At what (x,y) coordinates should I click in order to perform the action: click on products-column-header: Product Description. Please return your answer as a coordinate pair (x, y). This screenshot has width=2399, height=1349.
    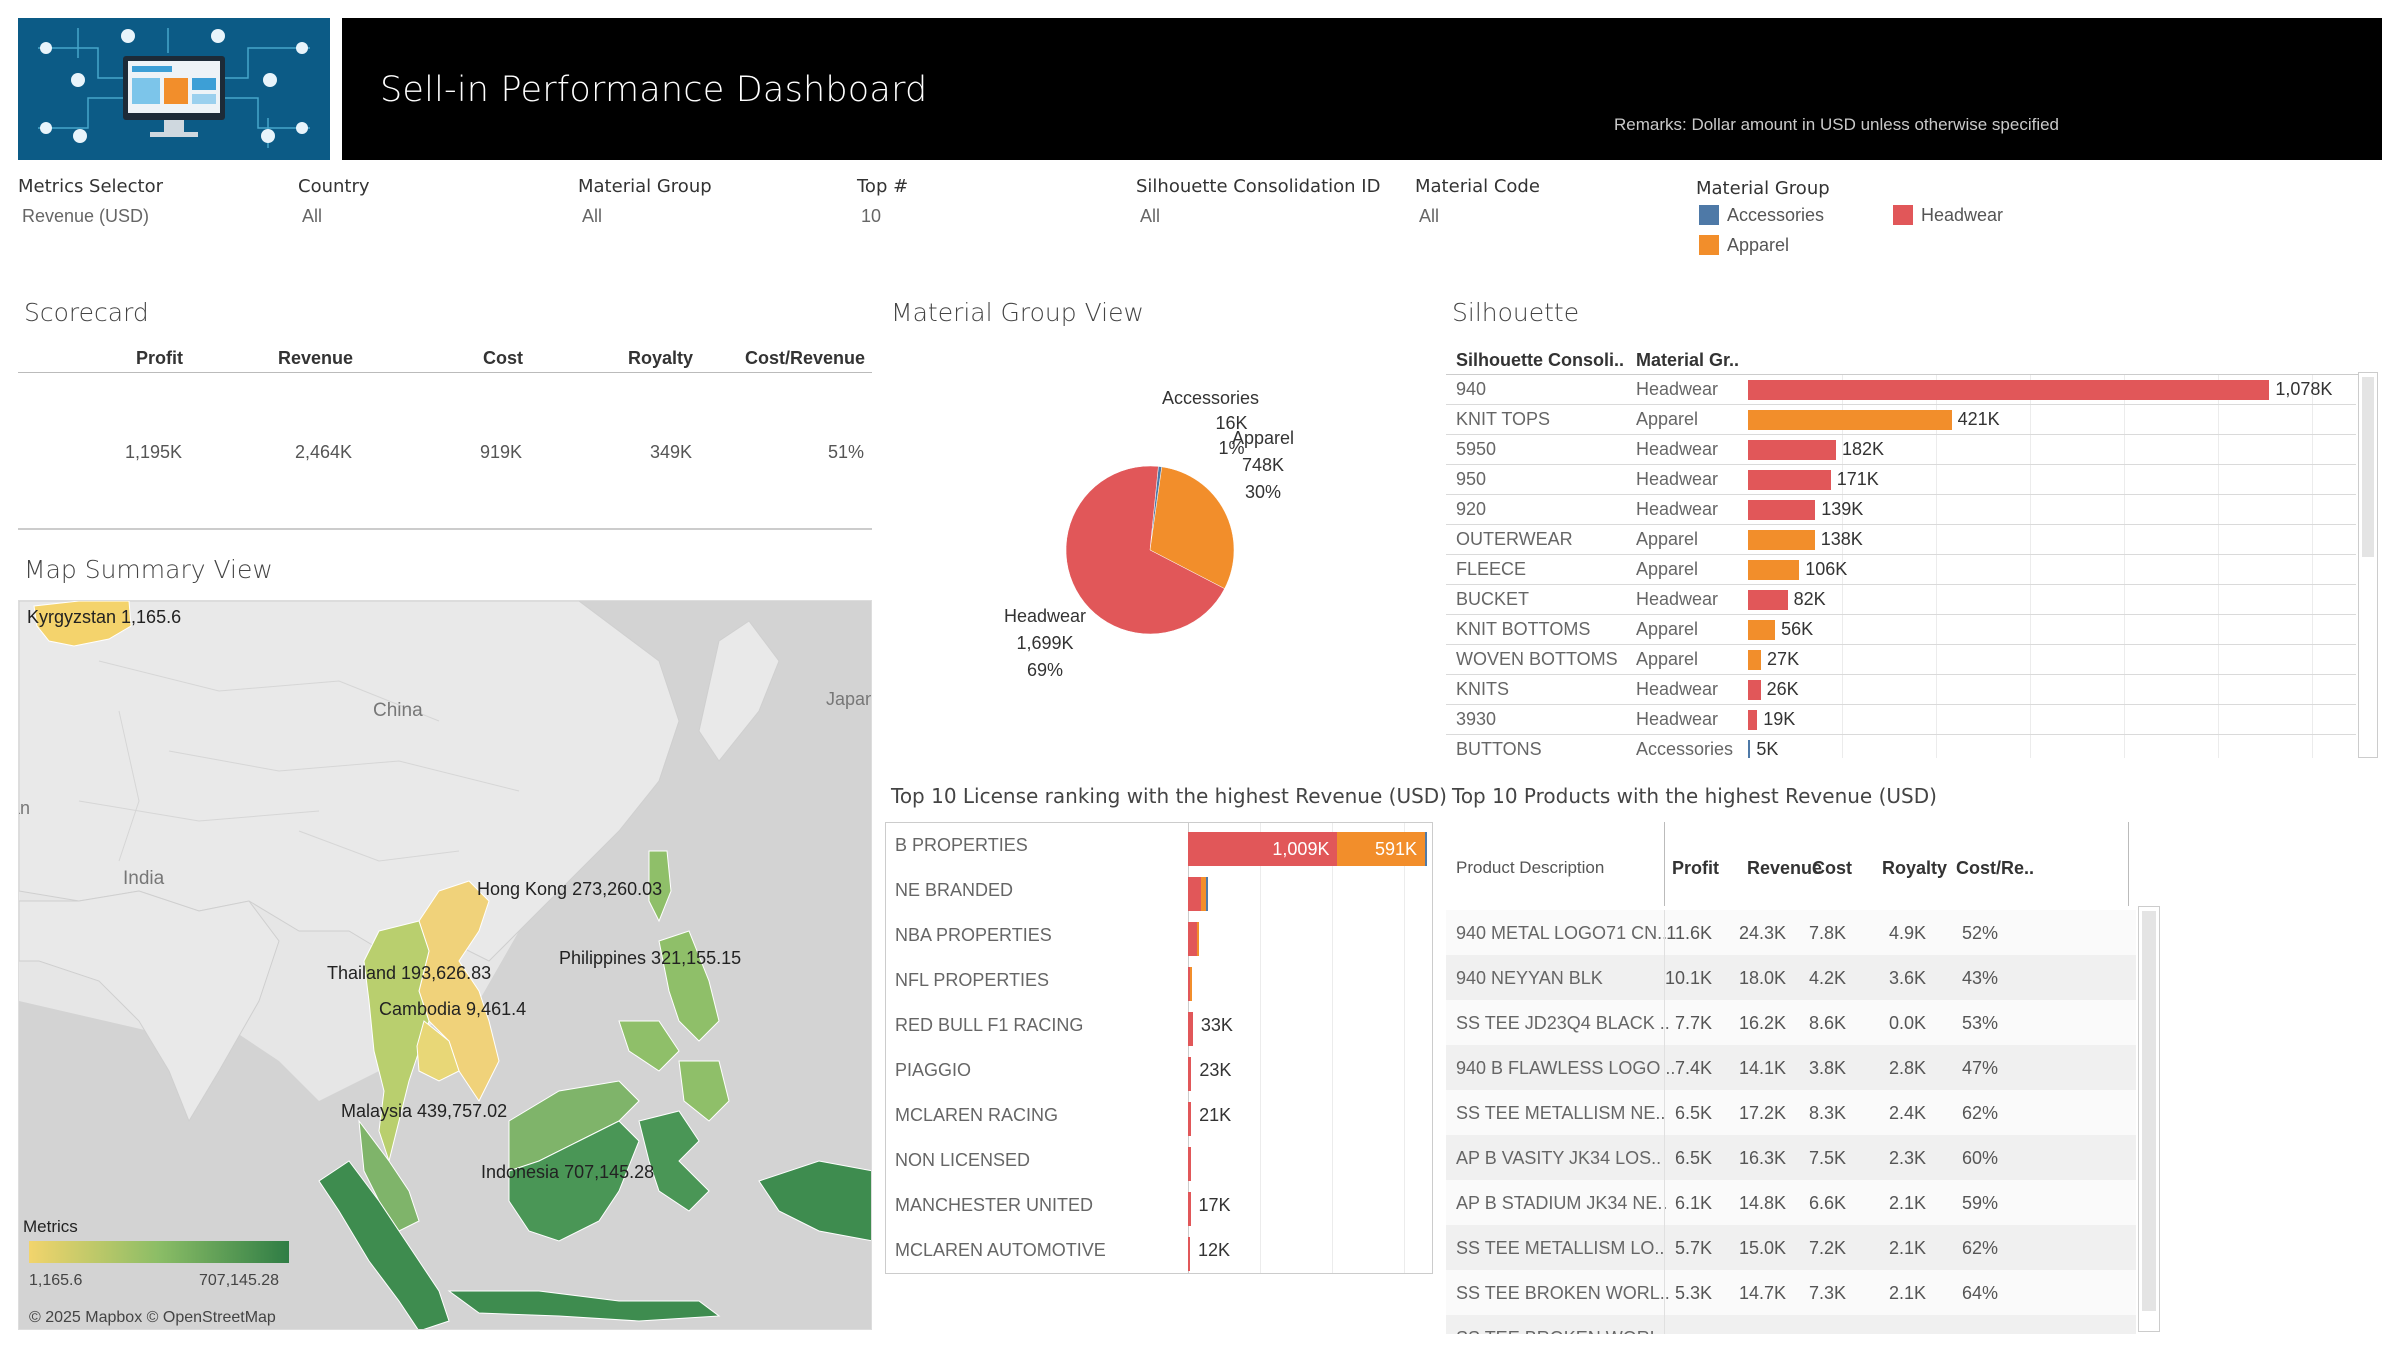
    Looking at the image, I should click on (1530, 867).